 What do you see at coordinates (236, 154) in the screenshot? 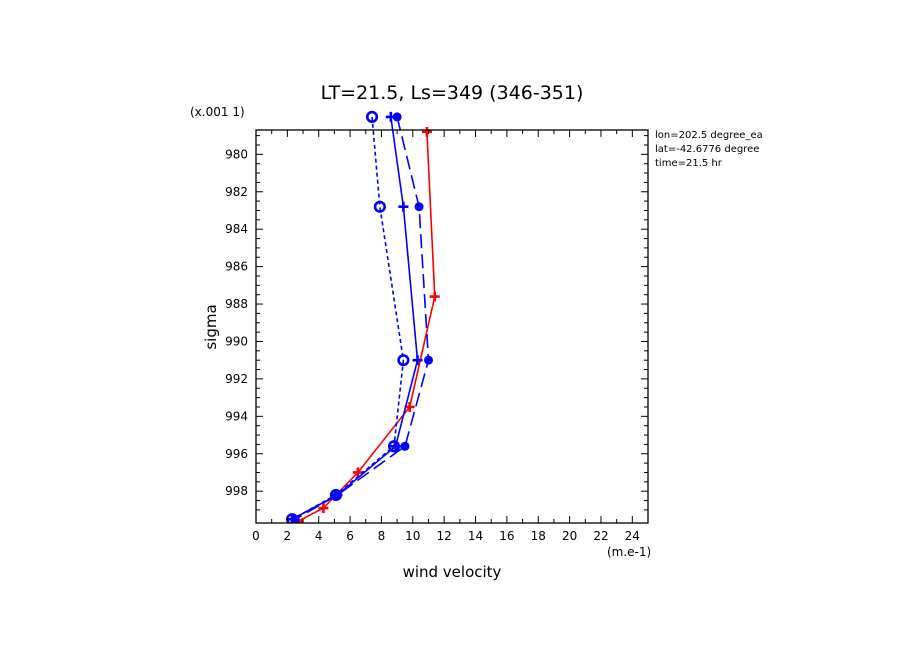
I see `y-tick-label: 980` at bounding box center [236, 154].